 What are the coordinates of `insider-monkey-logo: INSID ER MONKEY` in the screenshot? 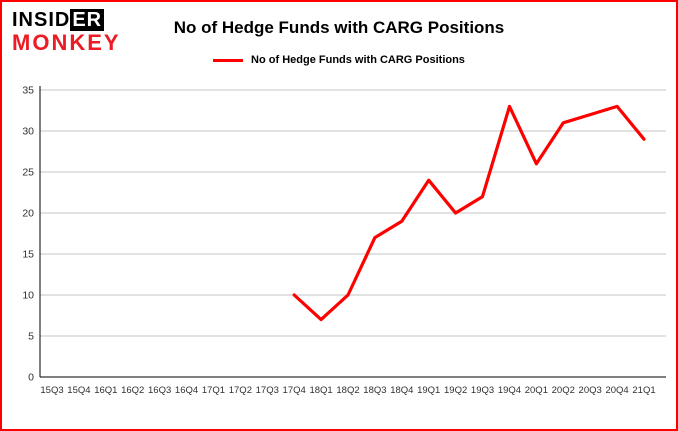 It's located at (66, 32).